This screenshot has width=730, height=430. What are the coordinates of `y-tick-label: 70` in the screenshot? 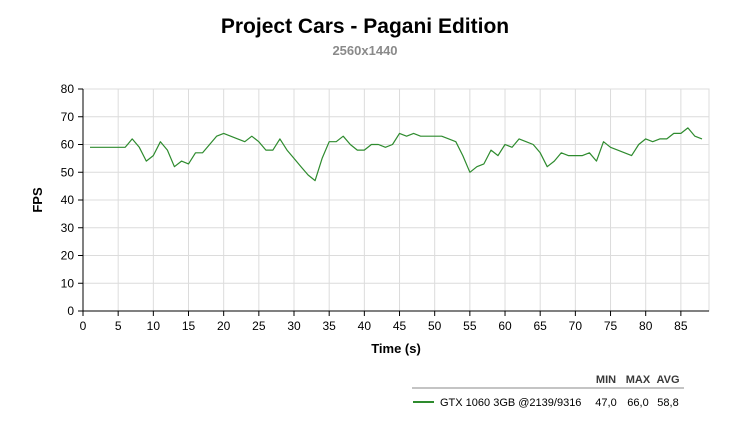 It's located at (68, 117).